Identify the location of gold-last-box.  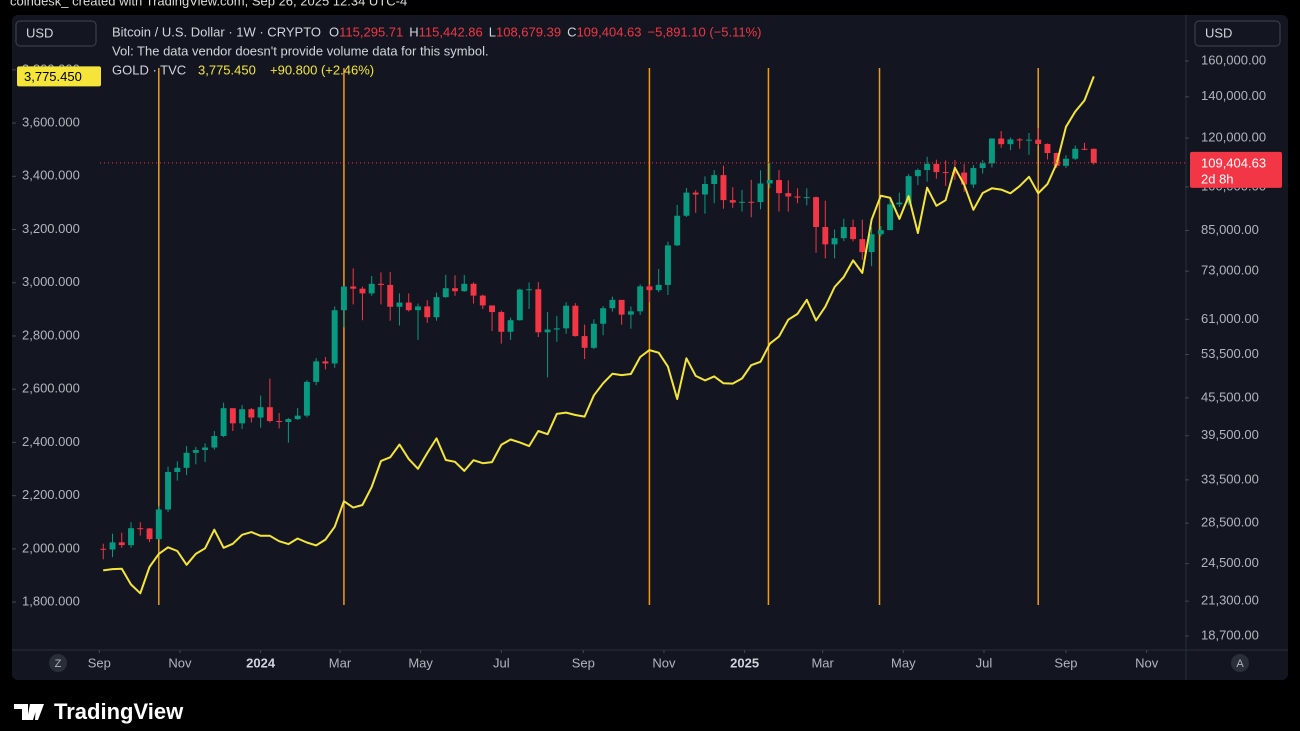
(59, 76).